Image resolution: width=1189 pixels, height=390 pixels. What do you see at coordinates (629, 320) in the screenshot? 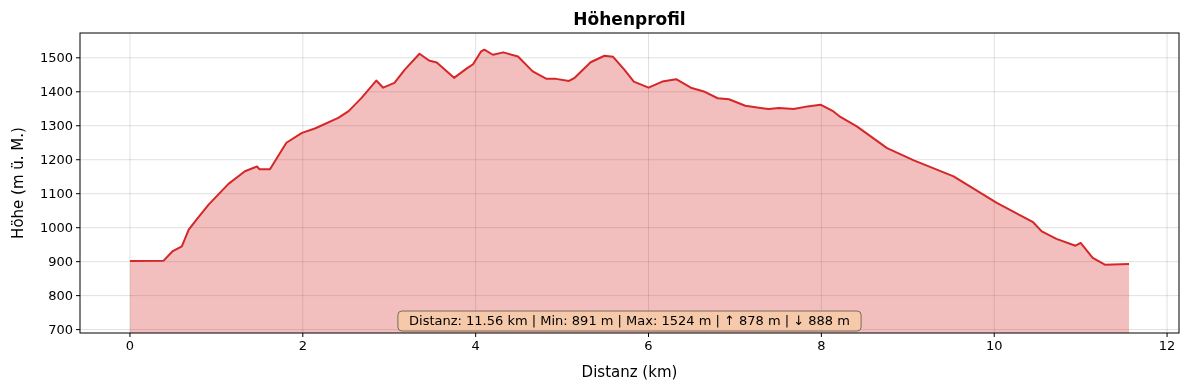
I see `annotation: Distanz: 11.56 km | Min: 891 m | Max: 1524 m | ↑ 878 m | ↓ 888 m` at bounding box center [629, 320].